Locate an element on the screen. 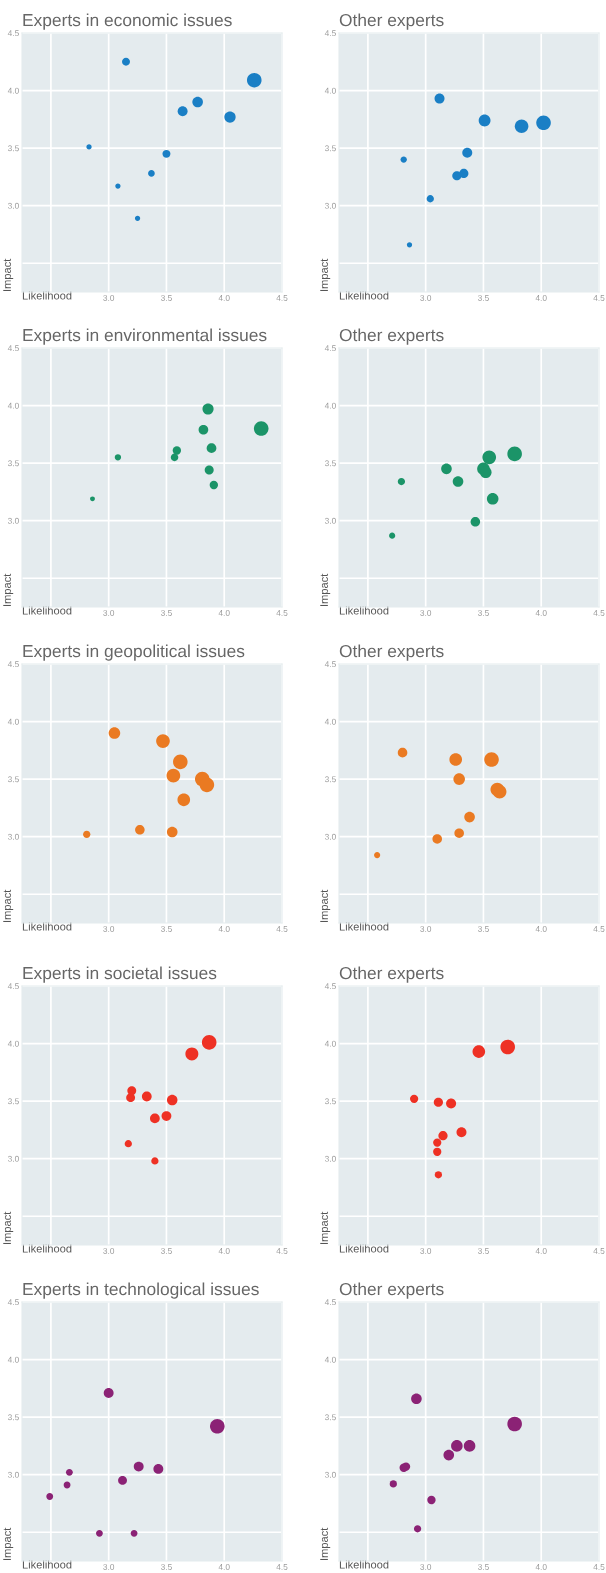 The image size is (606, 1573). chart-title: Experts in technological issues is located at coordinates (141, 1290).